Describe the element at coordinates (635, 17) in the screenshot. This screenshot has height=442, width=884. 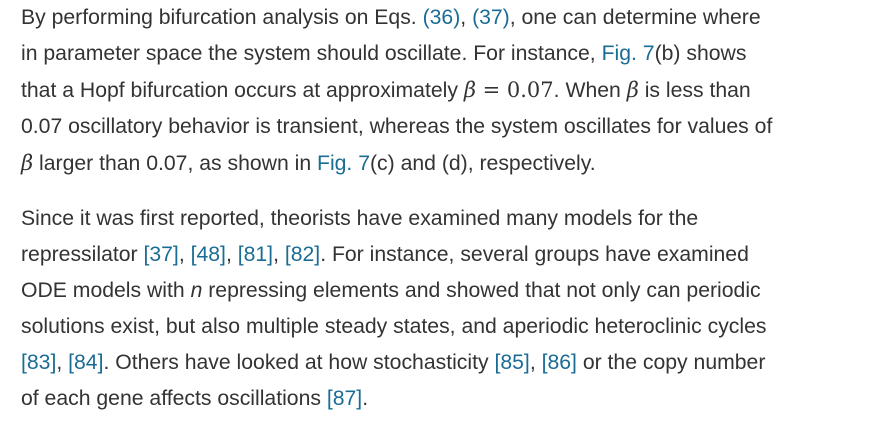
I see `text-span: , one can determine where` at that location.